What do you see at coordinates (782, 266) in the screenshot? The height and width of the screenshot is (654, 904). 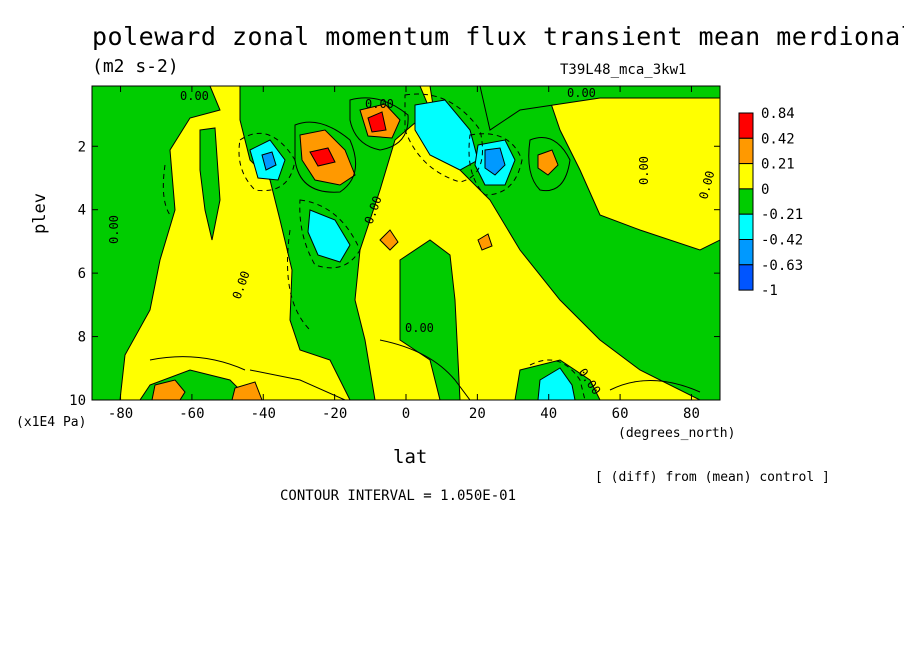 I see `colorbar-label: -0.63` at bounding box center [782, 266].